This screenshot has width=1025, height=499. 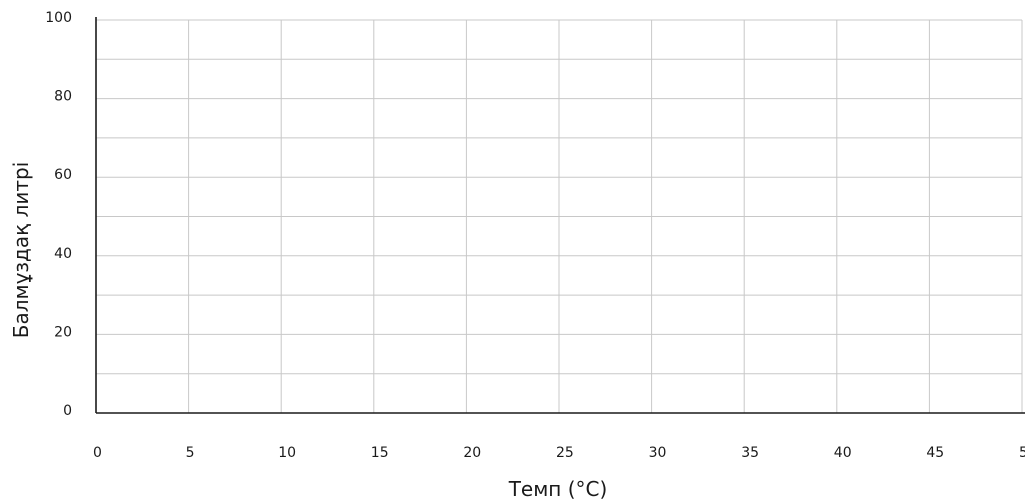 What do you see at coordinates (63, 254) in the screenshot?
I see `y-tick-label: 40` at bounding box center [63, 254].